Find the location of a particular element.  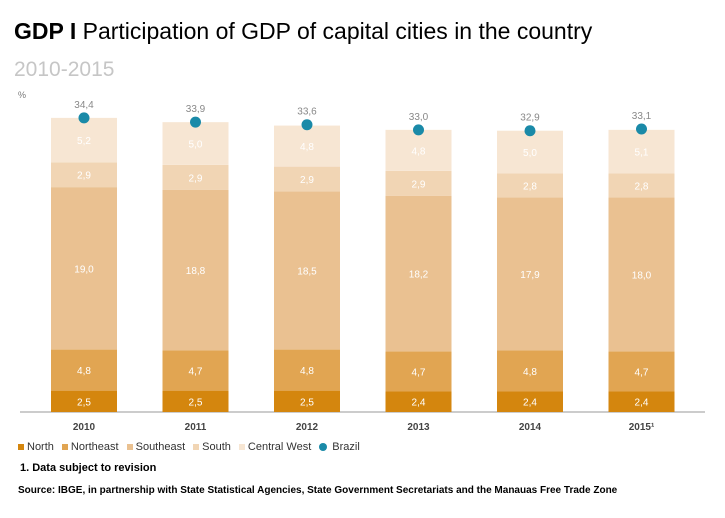

brazil-value-label: 33,6 is located at coordinates (307, 112).